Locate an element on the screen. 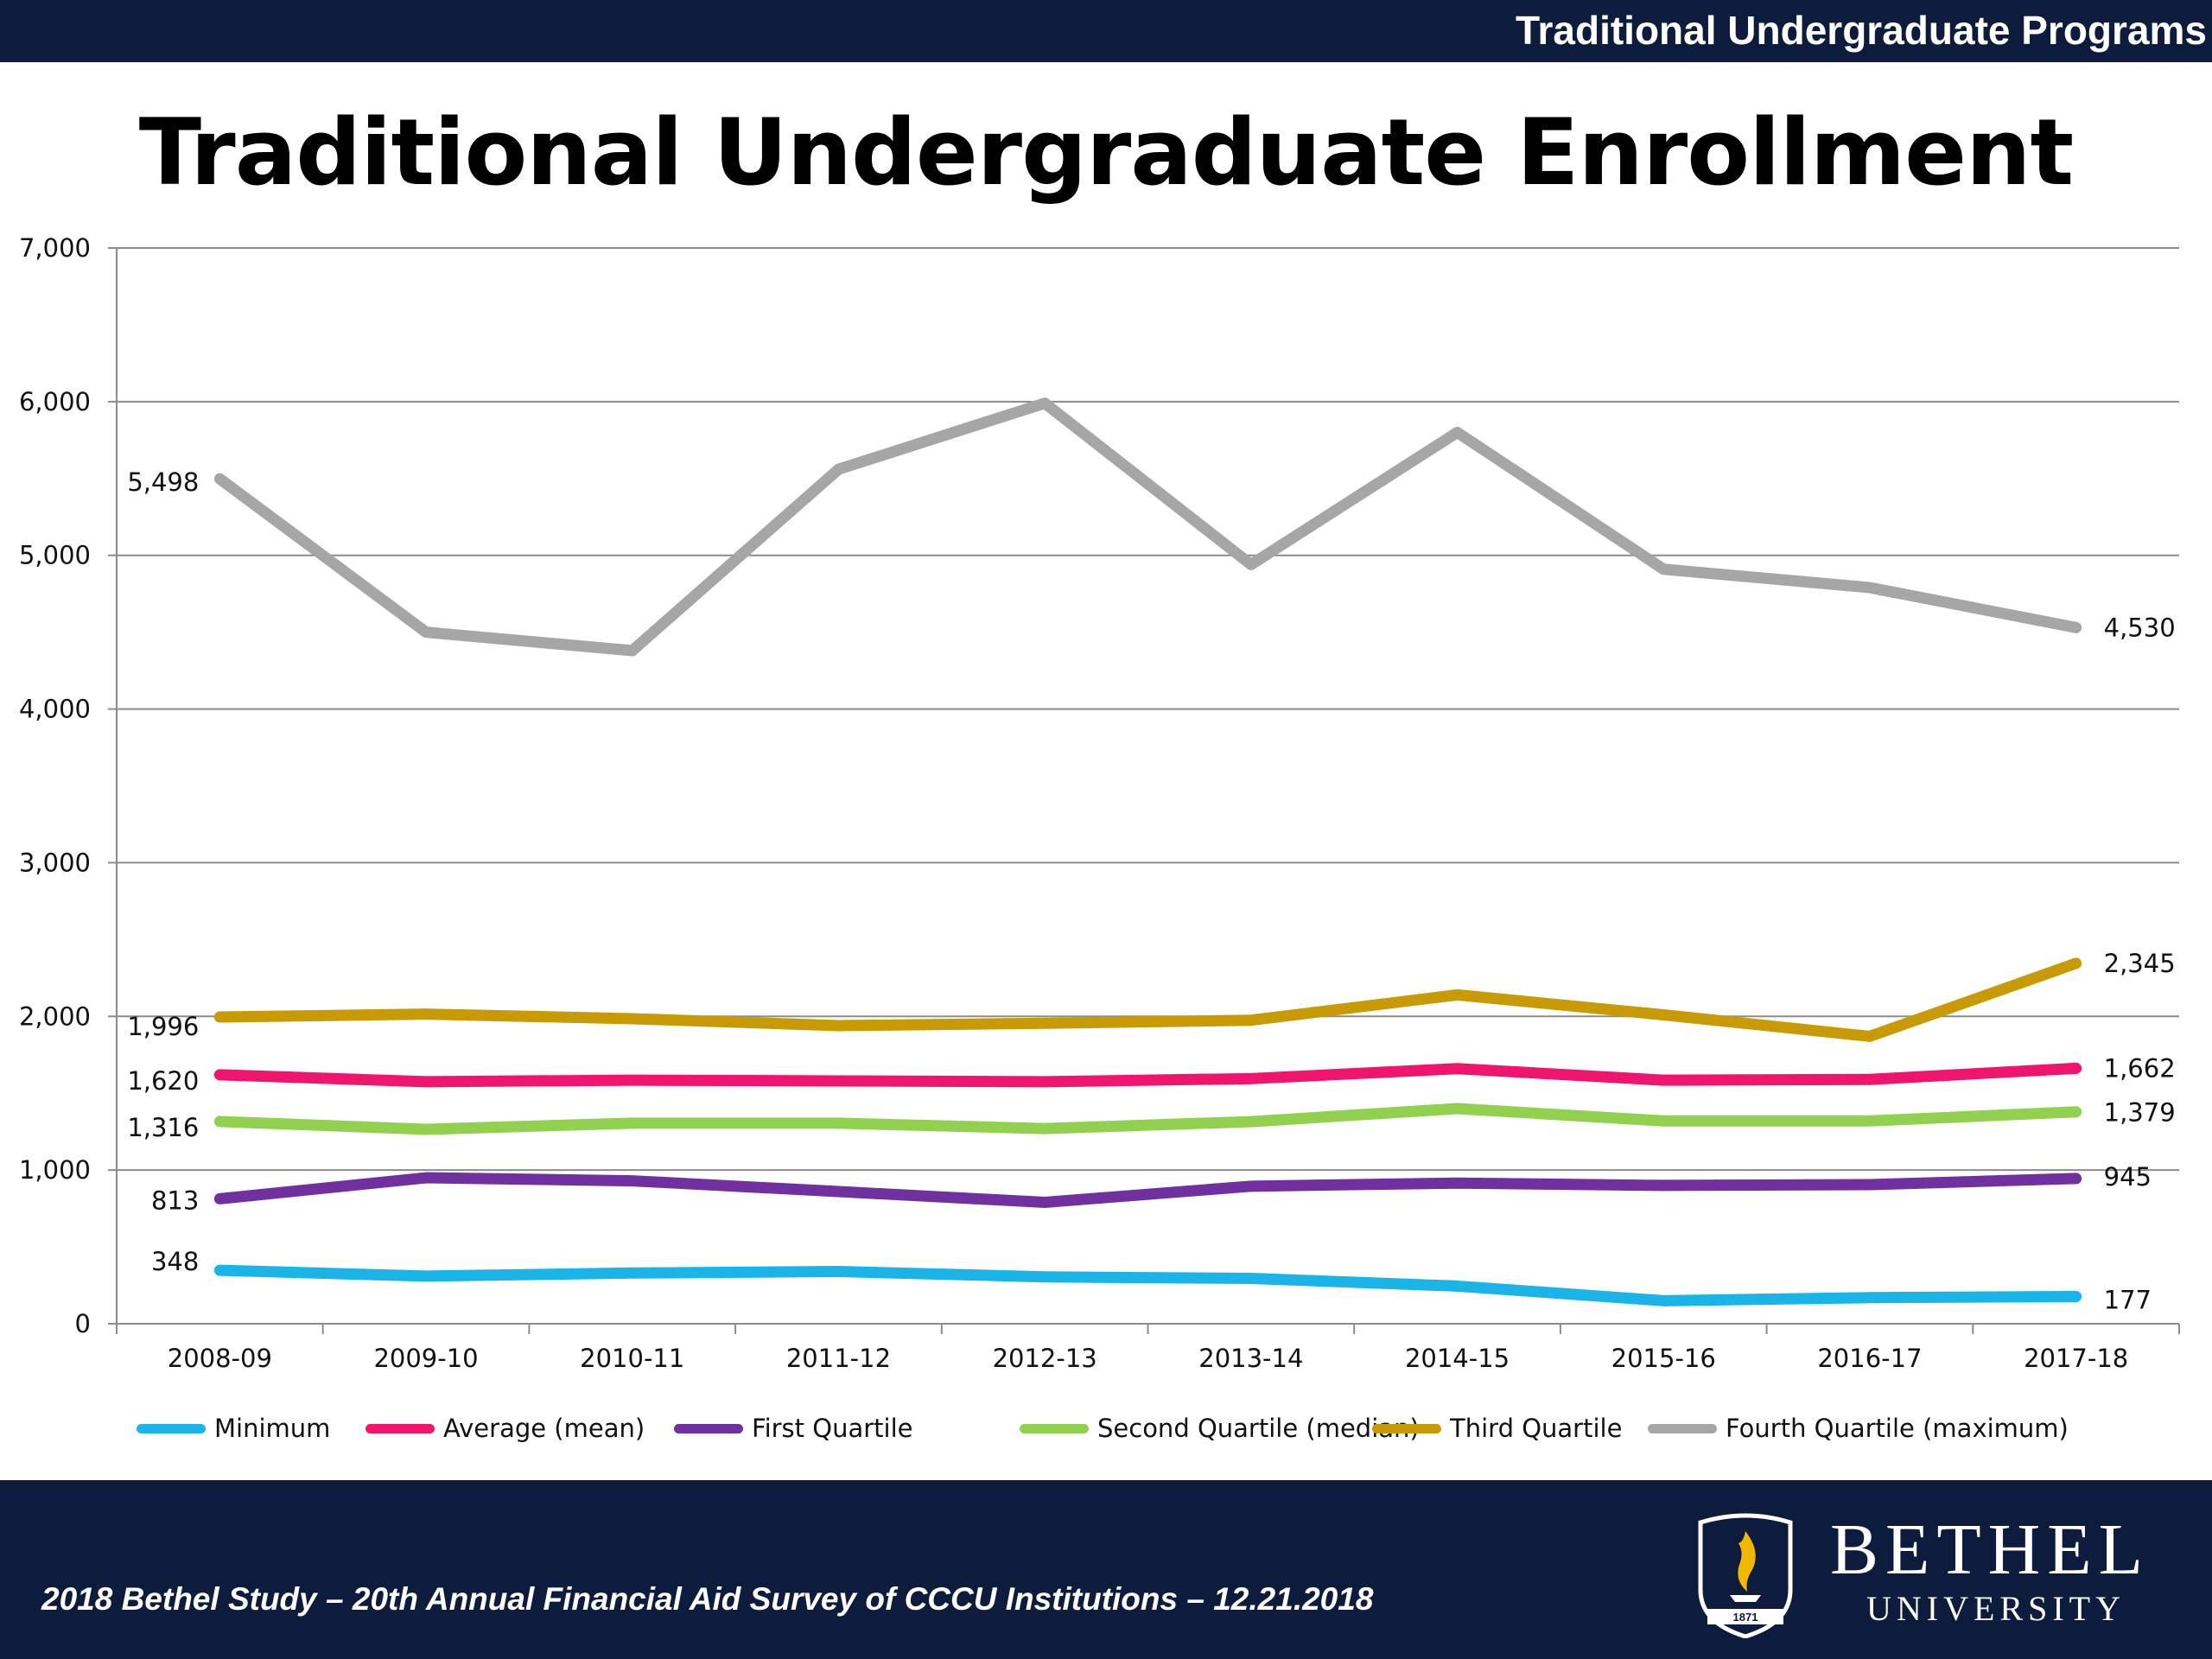 The width and height of the screenshot is (2212, 1659). data-label-end: 2,345 is located at coordinates (2140, 963).